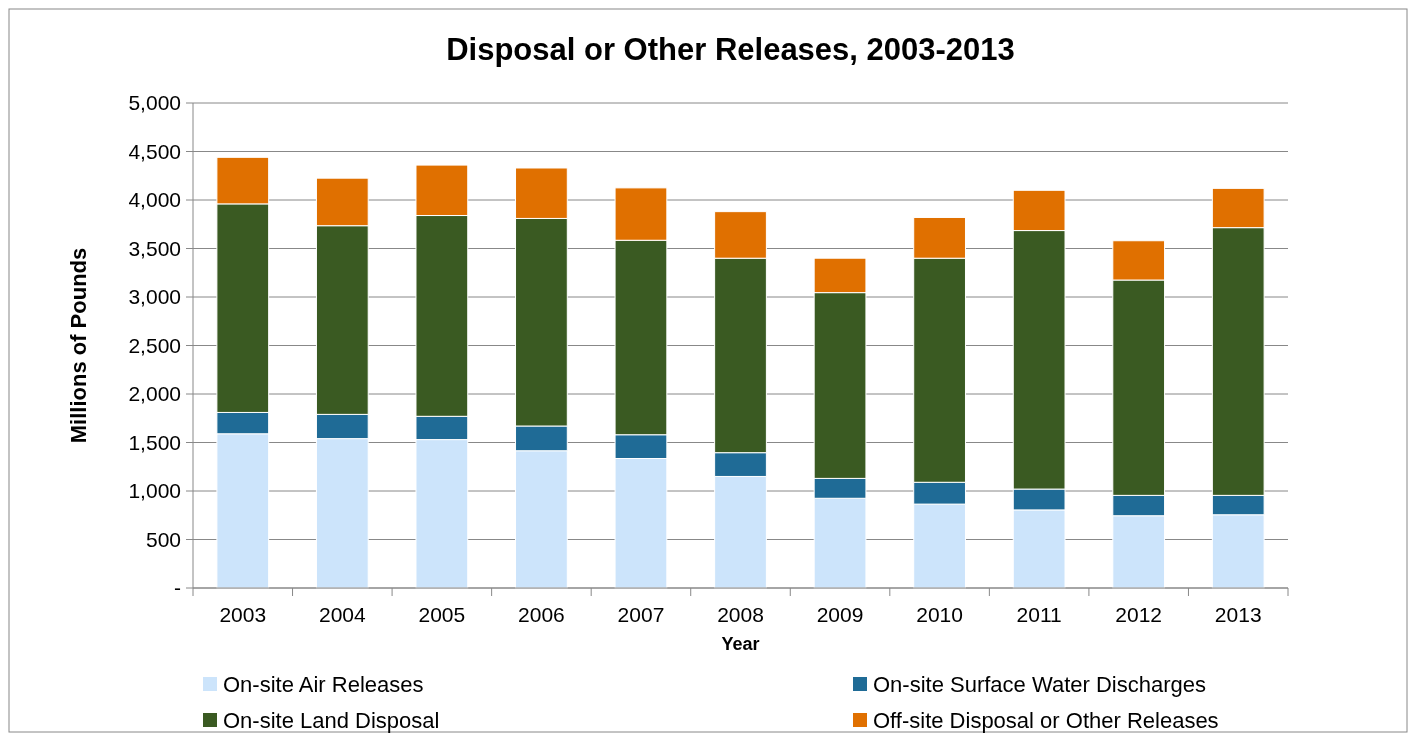 This screenshot has height=743, width=1419. I want to click on legend-label: On-site Land Disposal, so click(331, 720).